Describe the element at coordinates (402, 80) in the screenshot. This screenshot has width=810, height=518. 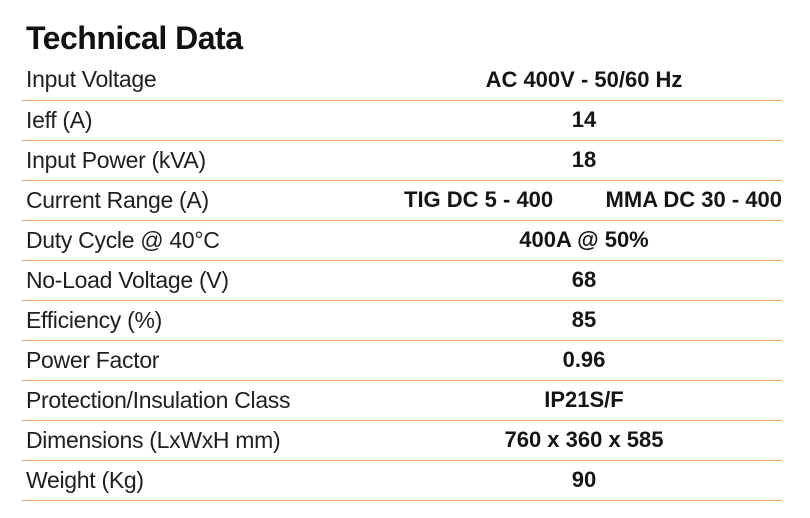
I see `table-row: Input Voltage AC 400V - 50/60 Hz` at that location.